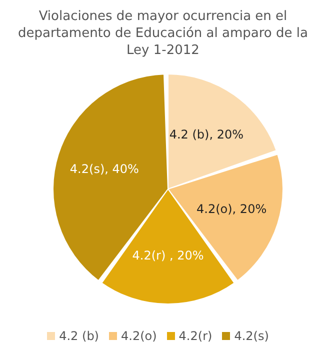 The width and height of the screenshot is (326, 357). I want to click on data-label: 4.2(r) , 20%, so click(168, 255).